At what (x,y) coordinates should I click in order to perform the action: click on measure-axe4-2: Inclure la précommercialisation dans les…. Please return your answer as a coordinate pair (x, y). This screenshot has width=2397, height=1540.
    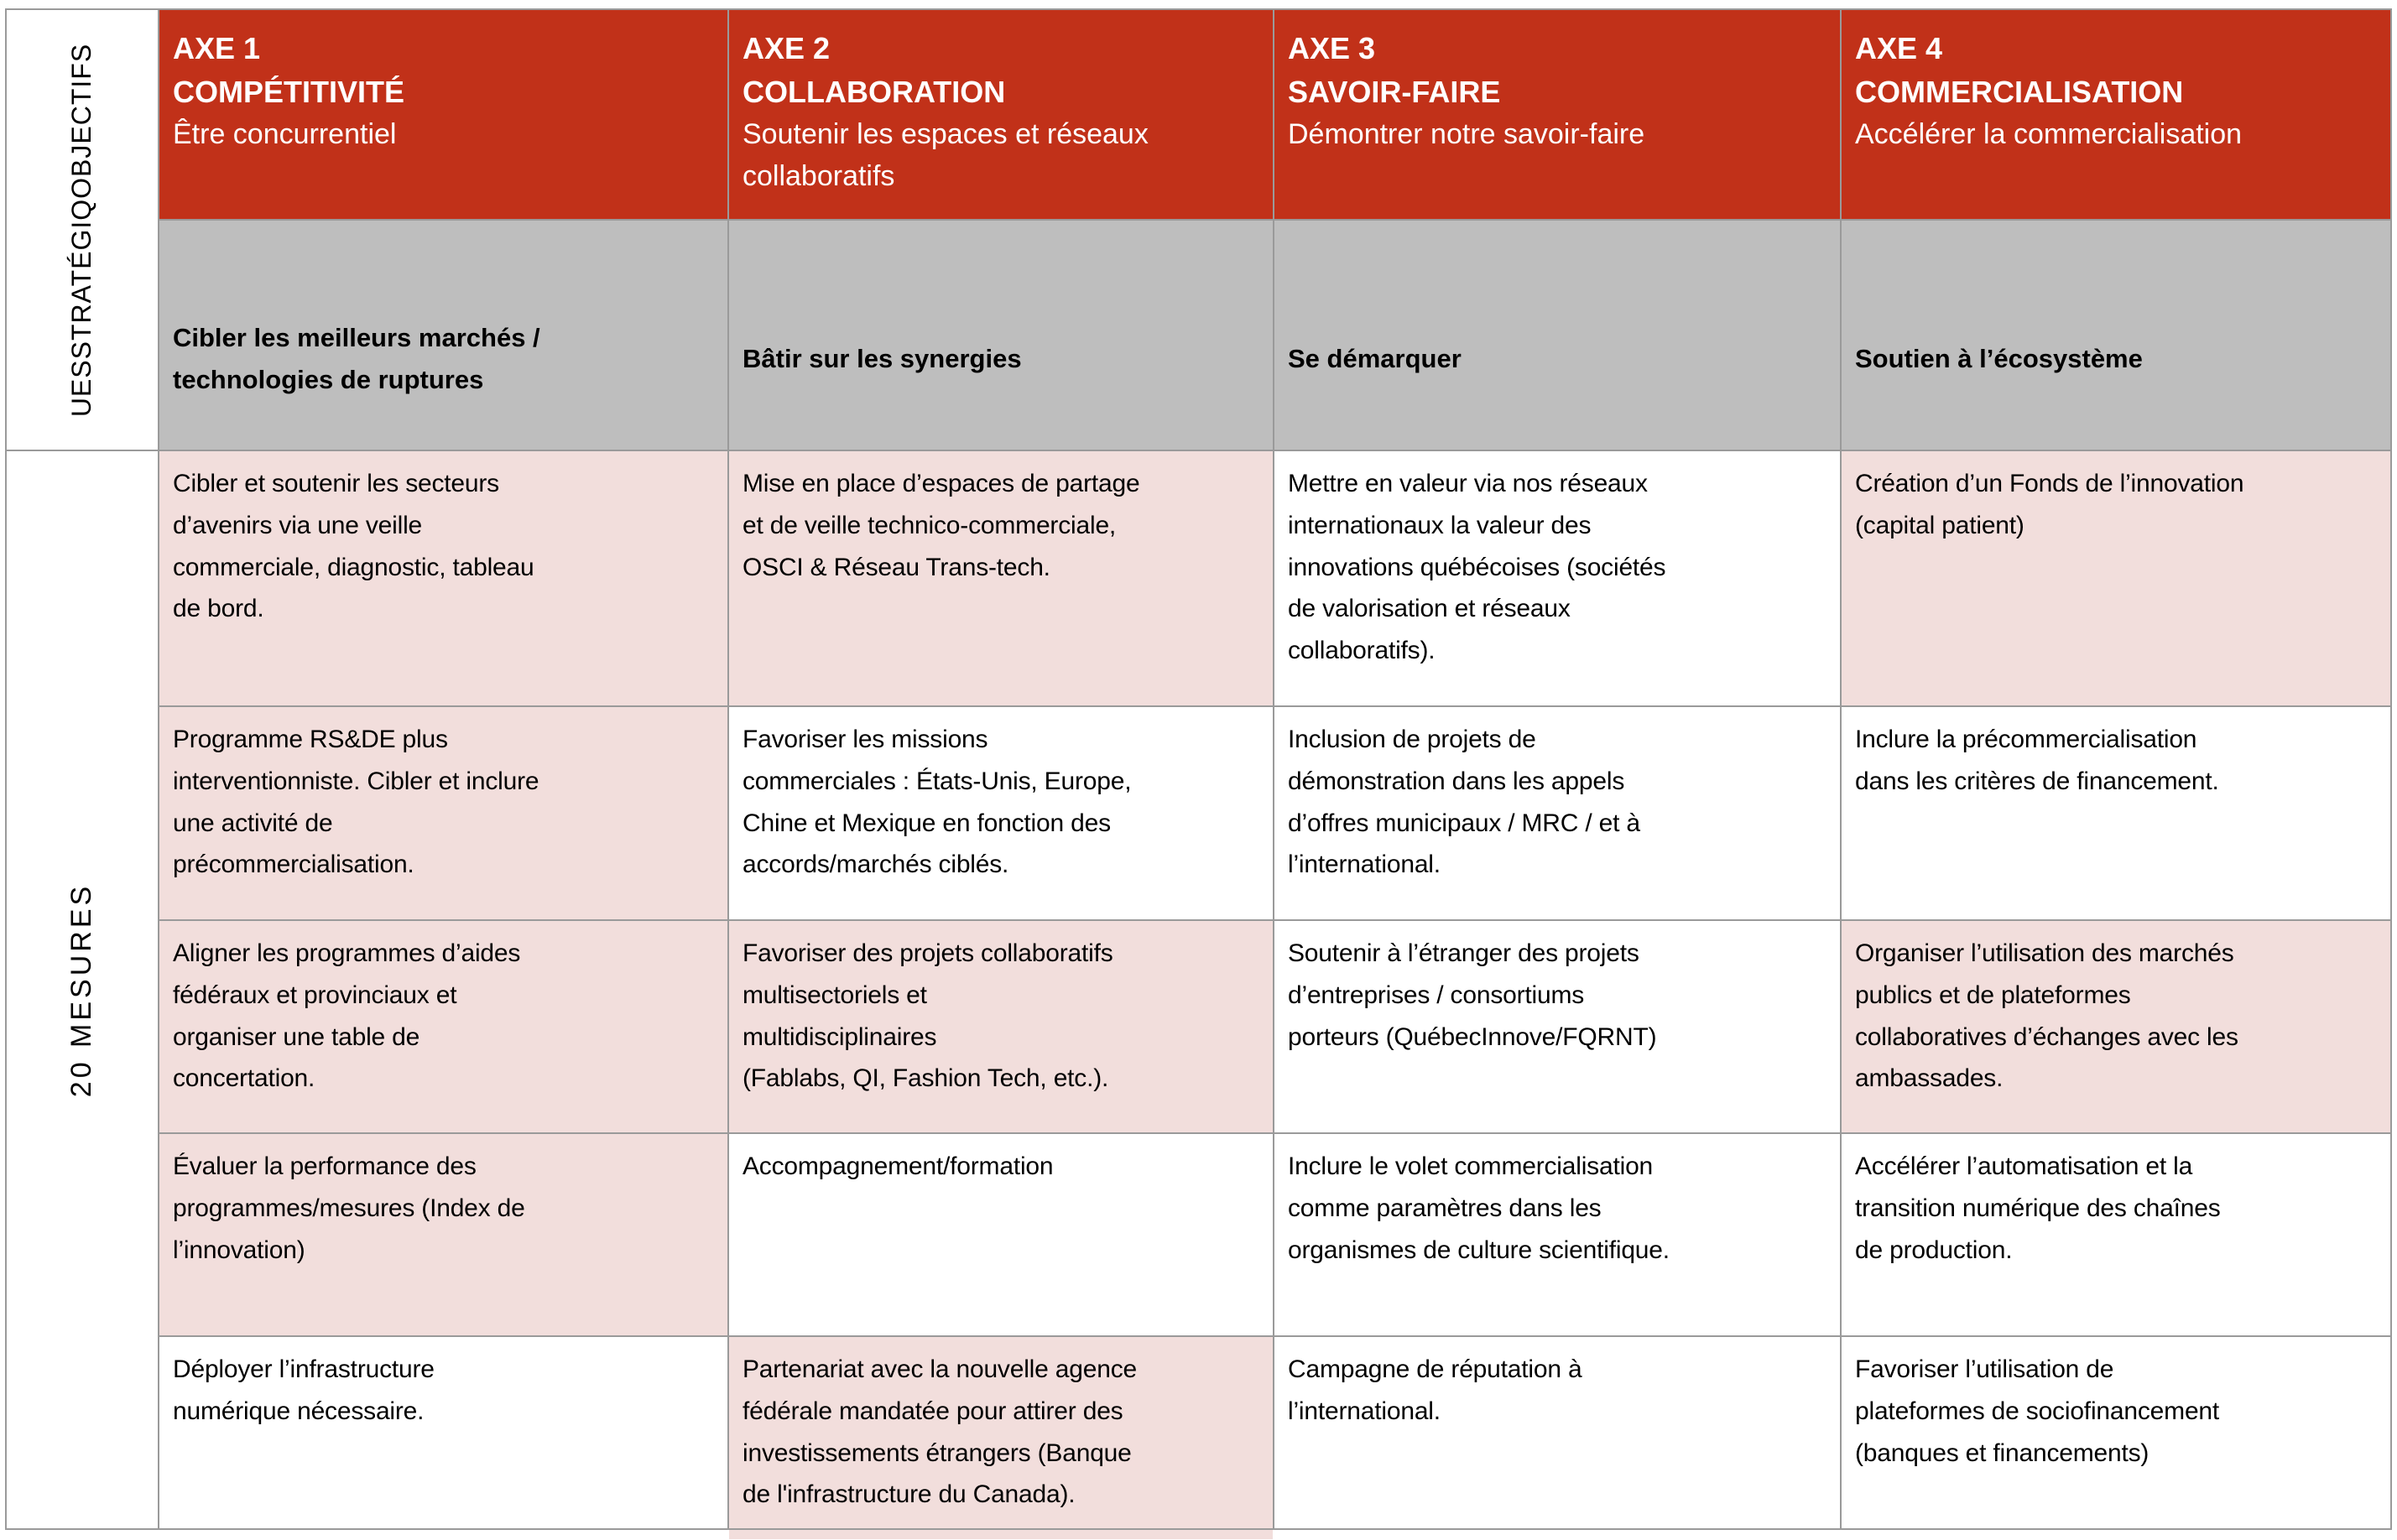
    Looking at the image, I should click on (2116, 813).